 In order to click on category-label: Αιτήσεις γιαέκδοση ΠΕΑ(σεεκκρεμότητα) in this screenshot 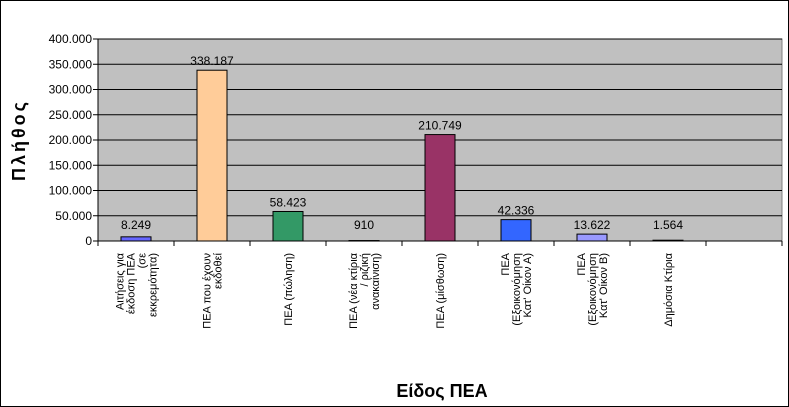, I will do `click(137, 284)`.